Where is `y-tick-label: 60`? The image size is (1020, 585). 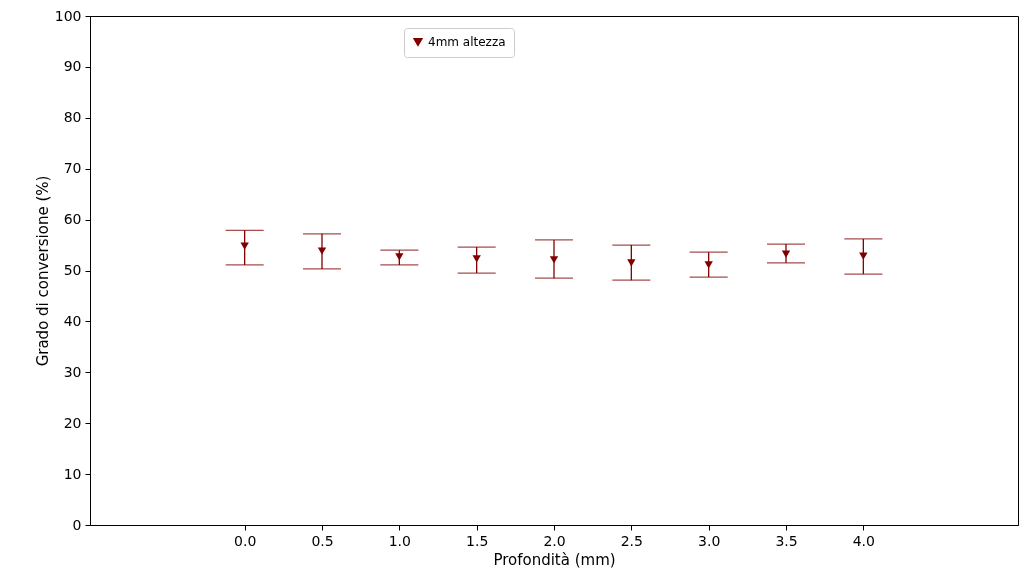
y-tick-label: 60 is located at coordinates (72, 219).